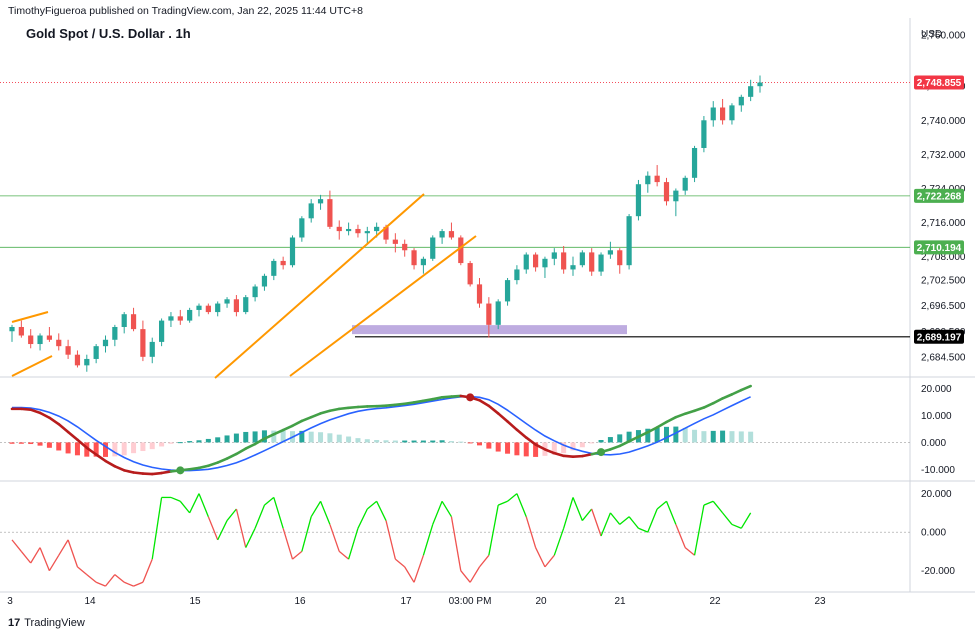 The width and height of the screenshot is (975, 637). What do you see at coordinates (943, 357) in the screenshot?
I see `price-axis-tick: 2,684.500` at bounding box center [943, 357].